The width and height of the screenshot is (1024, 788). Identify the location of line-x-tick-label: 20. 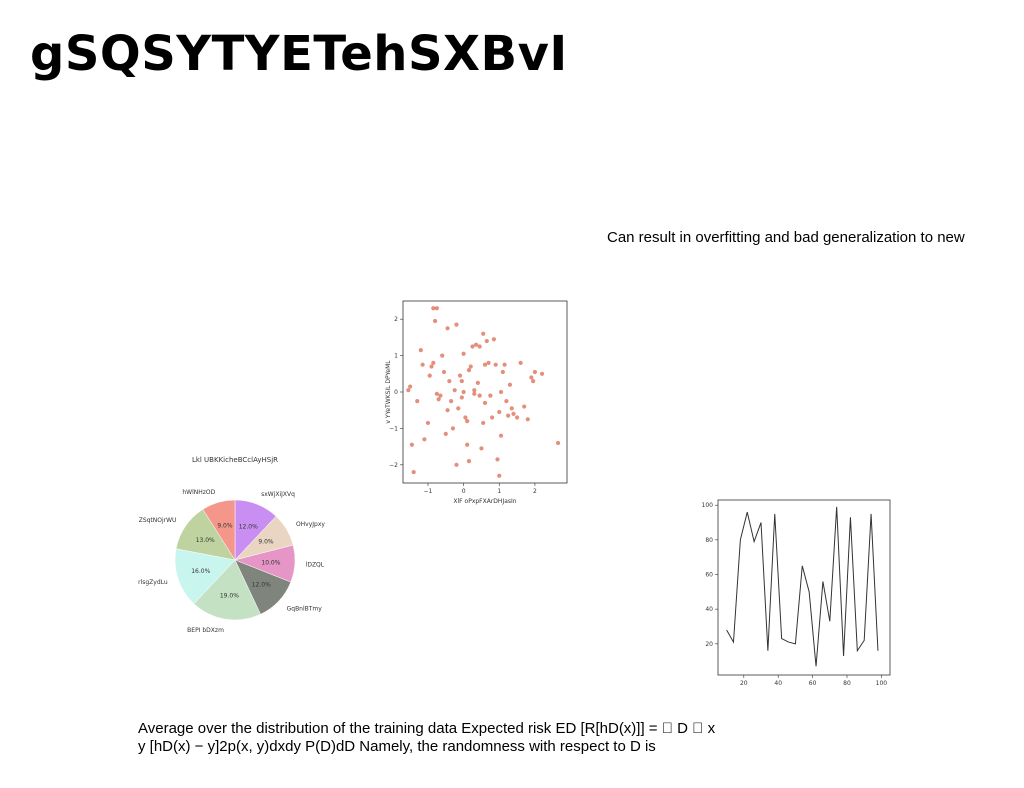
(744, 683).